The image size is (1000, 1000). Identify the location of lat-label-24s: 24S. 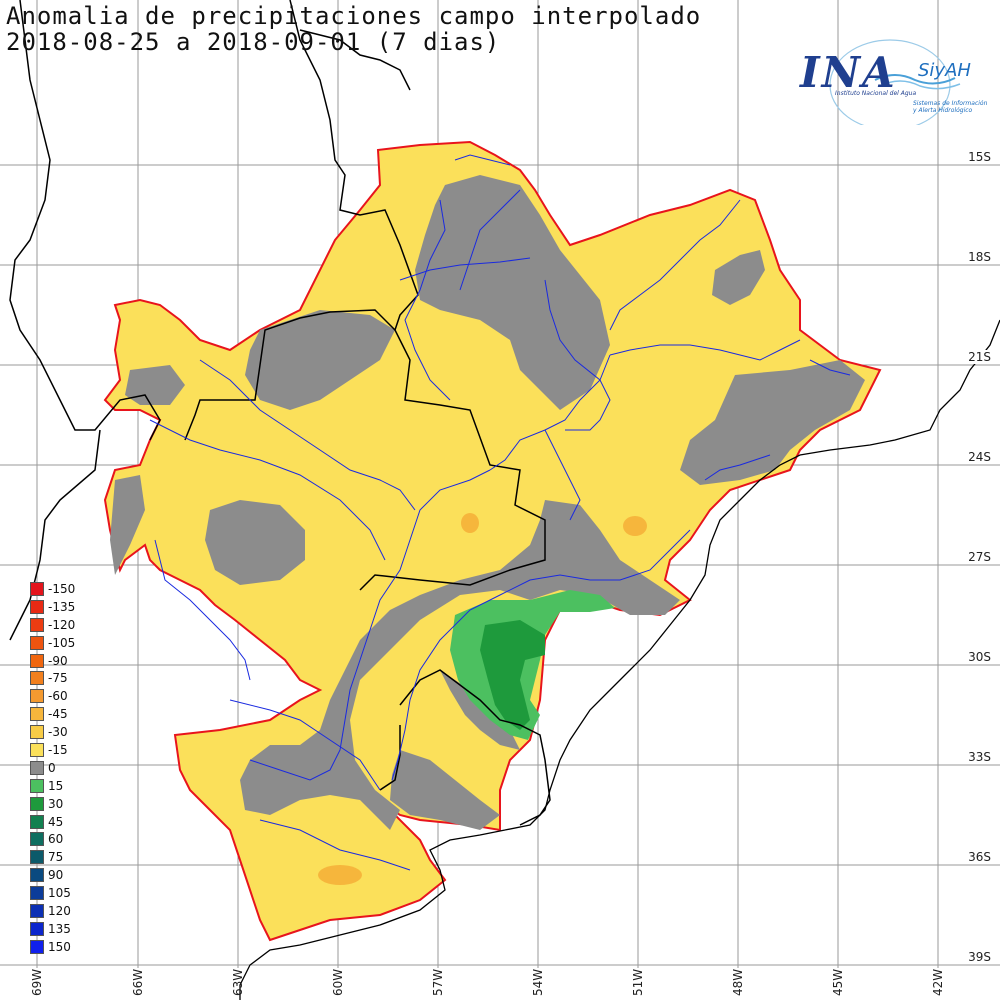
(979, 457).